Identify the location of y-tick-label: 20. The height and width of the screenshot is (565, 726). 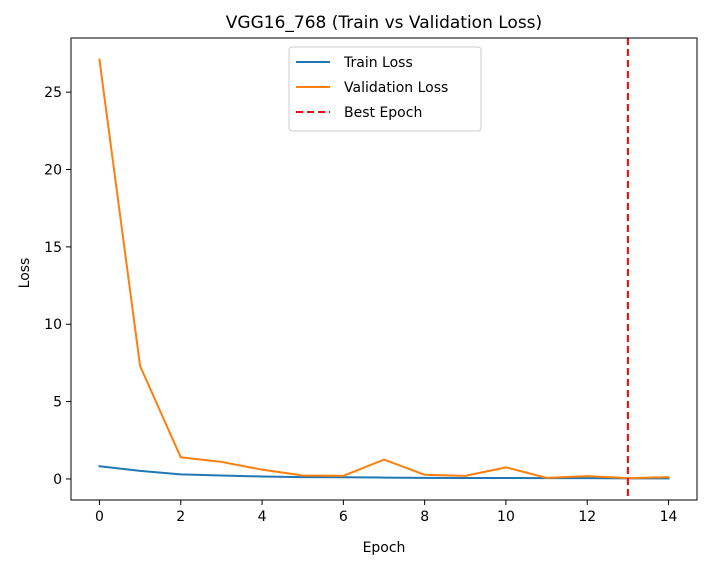
(53, 171).